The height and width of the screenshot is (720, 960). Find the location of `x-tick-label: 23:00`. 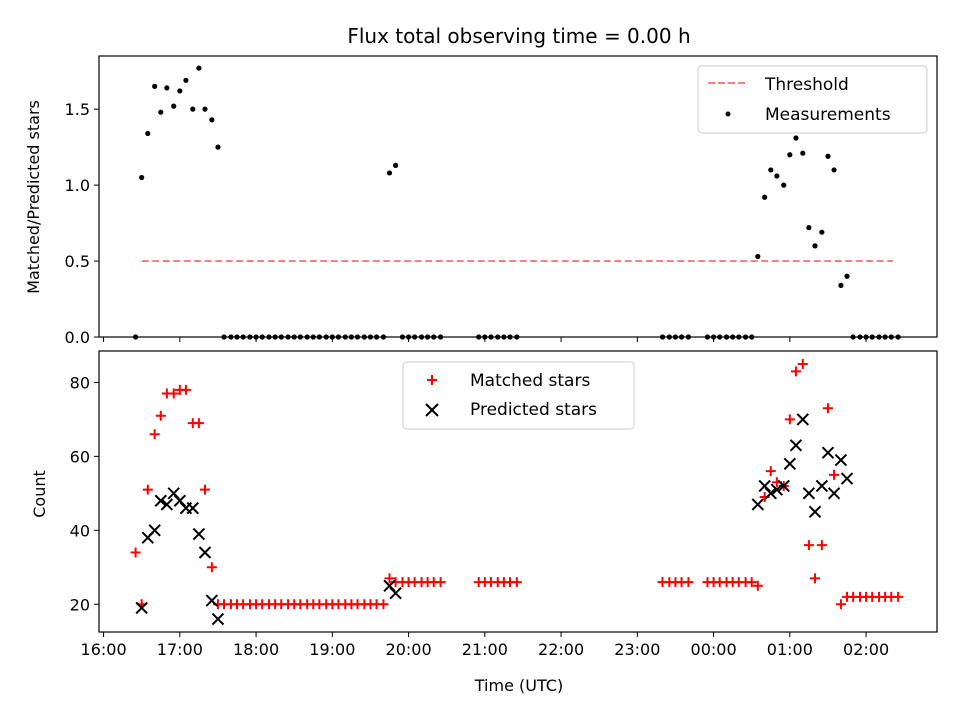

x-tick-label: 23:00 is located at coordinates (637, 649).